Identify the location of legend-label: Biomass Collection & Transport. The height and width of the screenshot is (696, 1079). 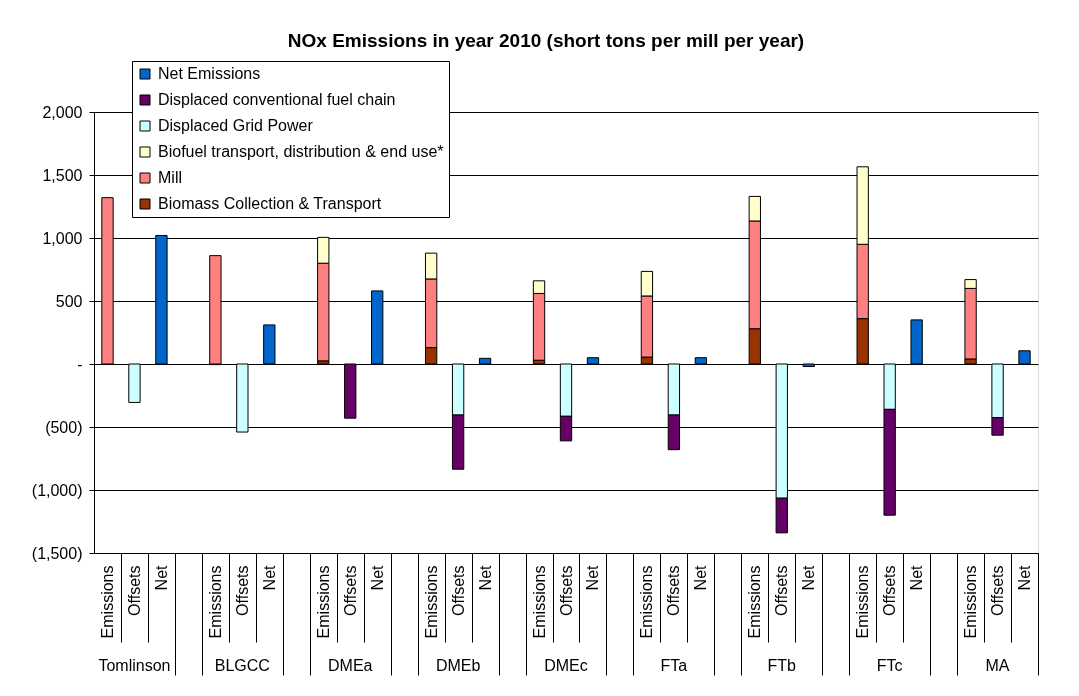
(270, 203).